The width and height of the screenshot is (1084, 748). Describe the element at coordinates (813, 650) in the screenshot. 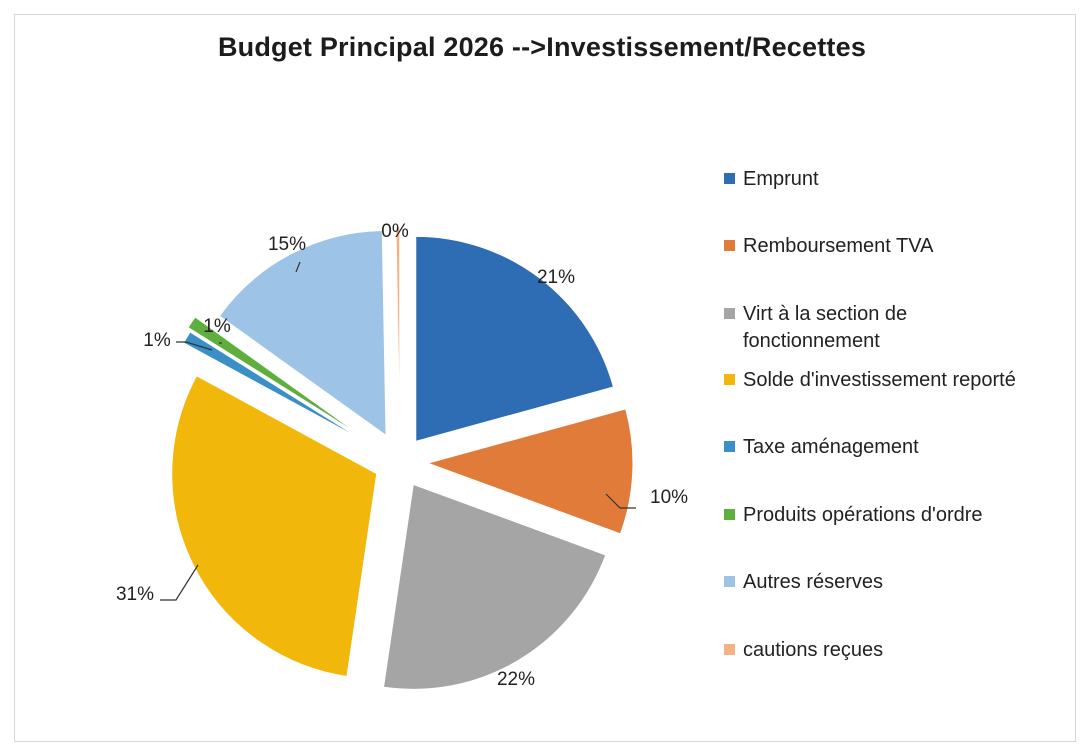

I see `legend-label: cautions reçues` at that location.